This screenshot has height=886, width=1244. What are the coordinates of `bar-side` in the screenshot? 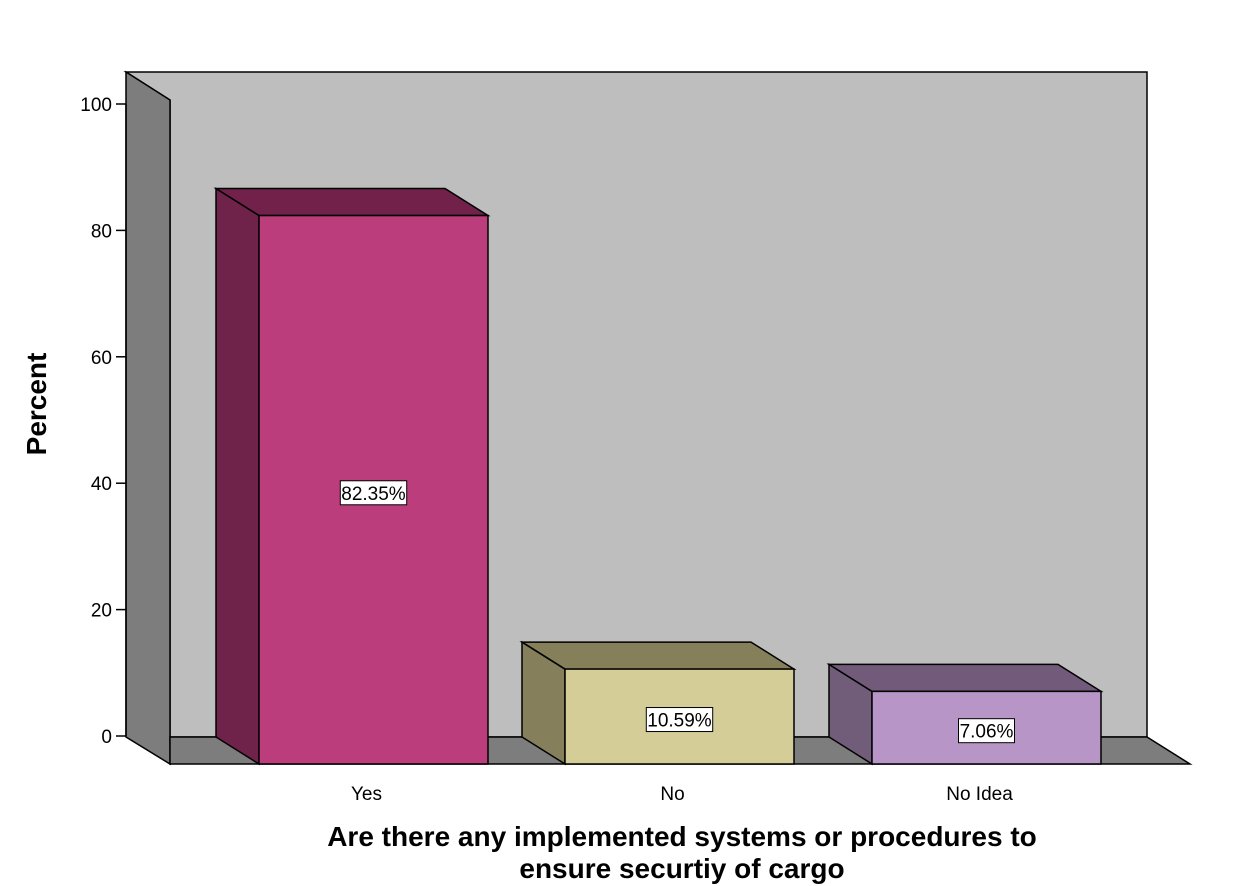 It's located at (237, 476).